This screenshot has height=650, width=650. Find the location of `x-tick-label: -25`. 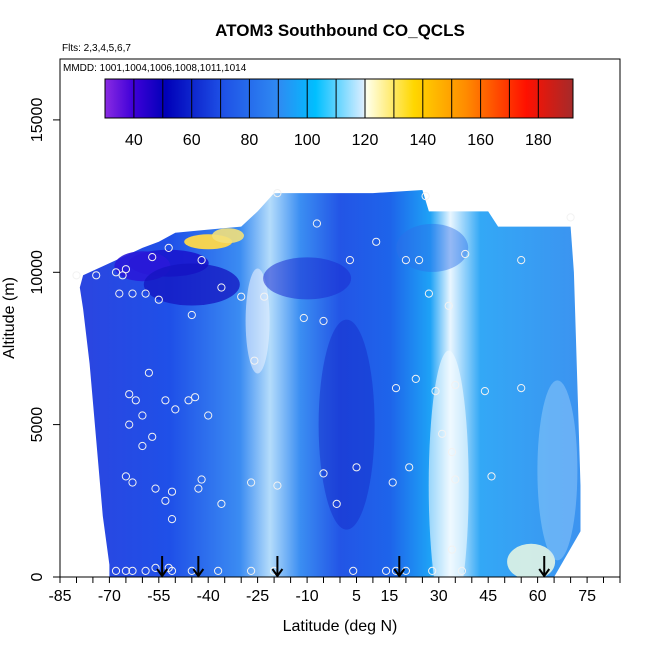

x-tick-label: -25 is located at coordinates (257, 596).